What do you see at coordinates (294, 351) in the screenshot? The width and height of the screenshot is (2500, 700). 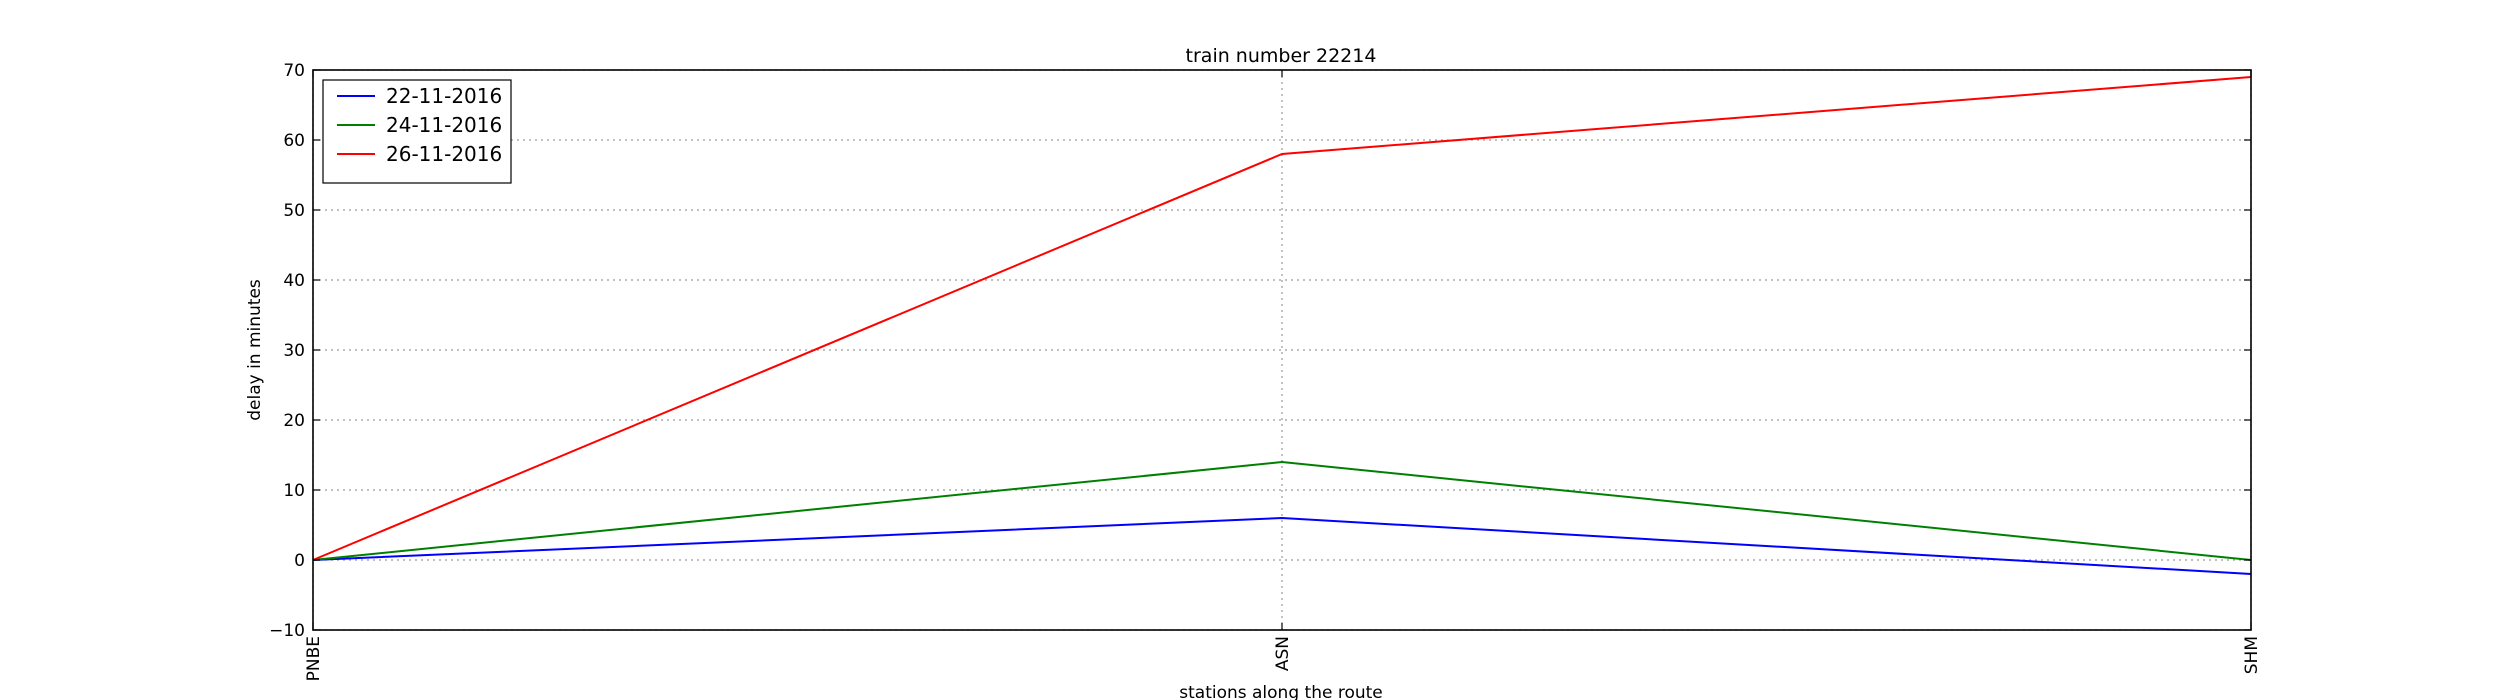 I see `y-tick-label: 30` at bounding box center [294, 351].